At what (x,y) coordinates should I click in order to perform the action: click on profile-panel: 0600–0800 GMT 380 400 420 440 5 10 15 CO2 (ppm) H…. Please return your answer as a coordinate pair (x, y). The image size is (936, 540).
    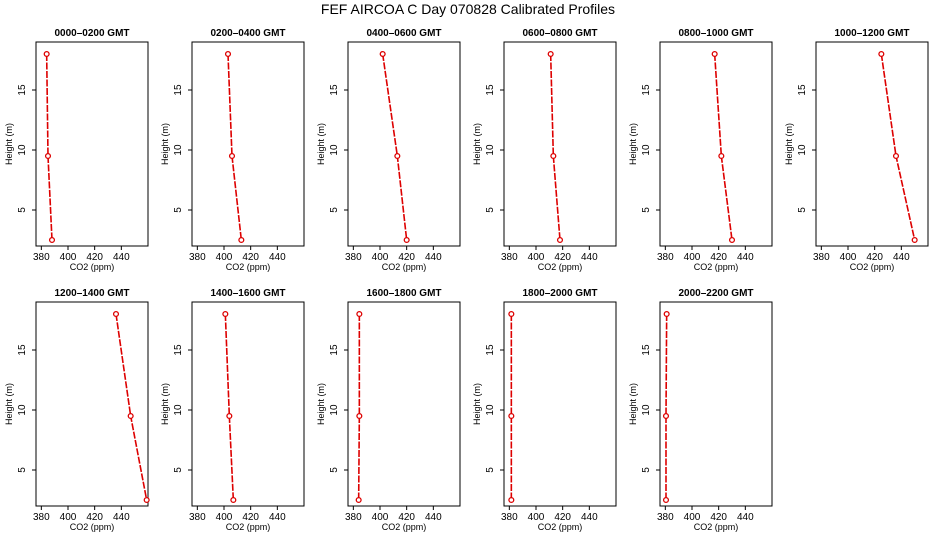
    Looking at the image, I should click on (544, 150).